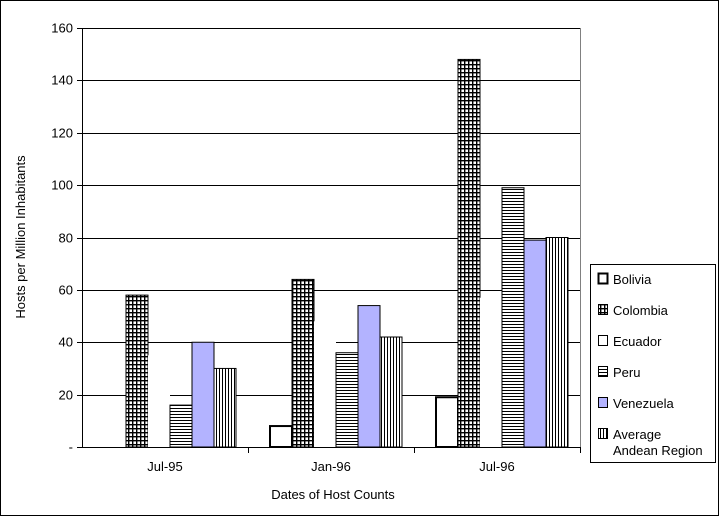  I want to click on y-tick-label: 140, so click(62, 80).